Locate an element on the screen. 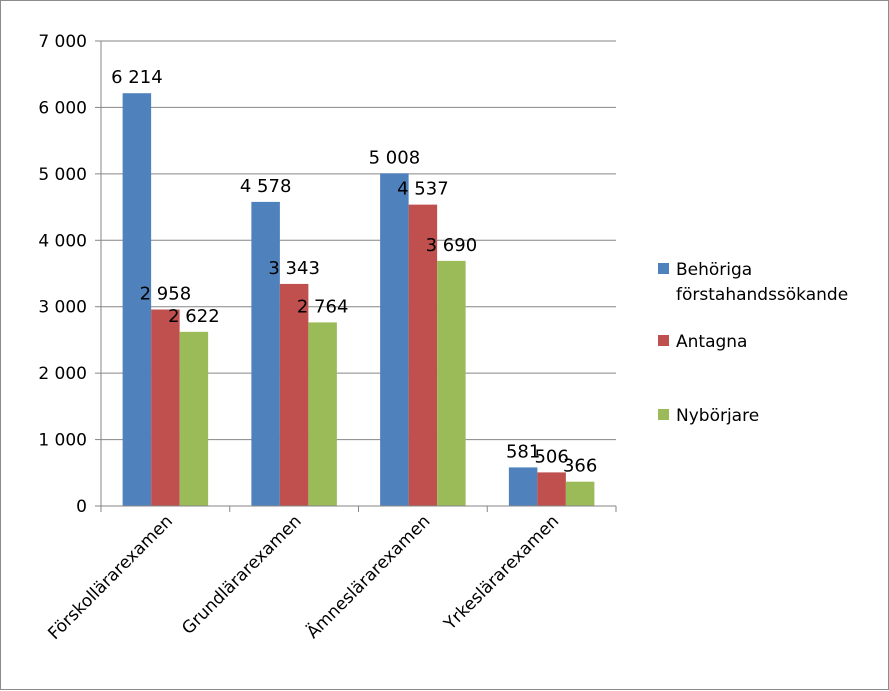 The height and width of the screenshot is (691, 889). y-tick-label: 3 000 is located at coordinates (62, 308).